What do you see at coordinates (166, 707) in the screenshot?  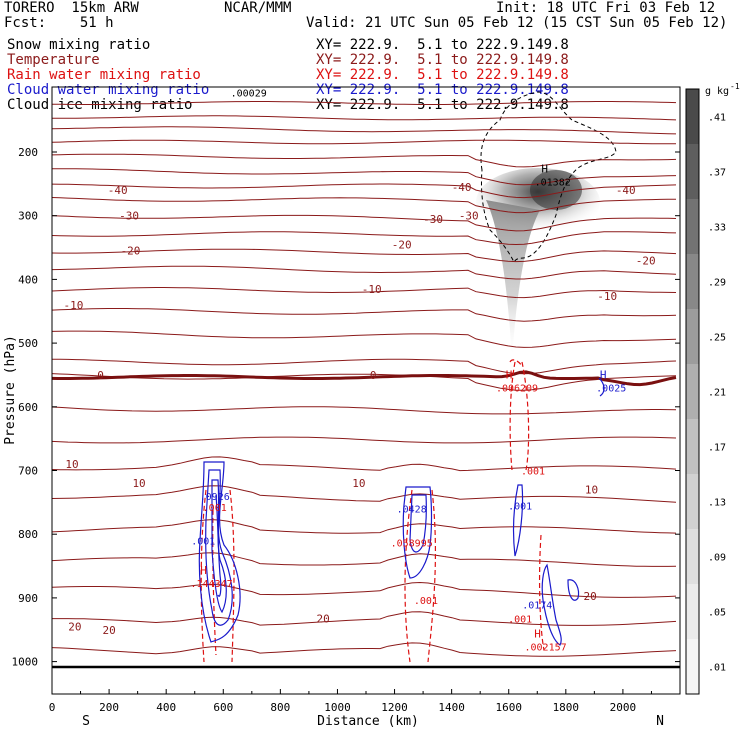 I see `x-tick-label: 400` at bounding box center [166, 707].